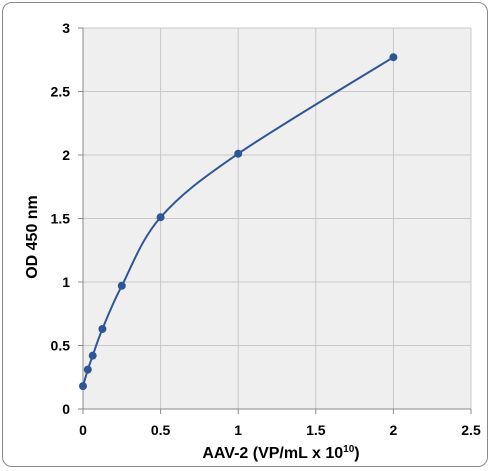 This screenshot has height=471, width=492. What do you see at coordinates (32, 237) in the screenshot?
I see `y-axis-title: OD 450 nm` at bounding box center [32, 237].